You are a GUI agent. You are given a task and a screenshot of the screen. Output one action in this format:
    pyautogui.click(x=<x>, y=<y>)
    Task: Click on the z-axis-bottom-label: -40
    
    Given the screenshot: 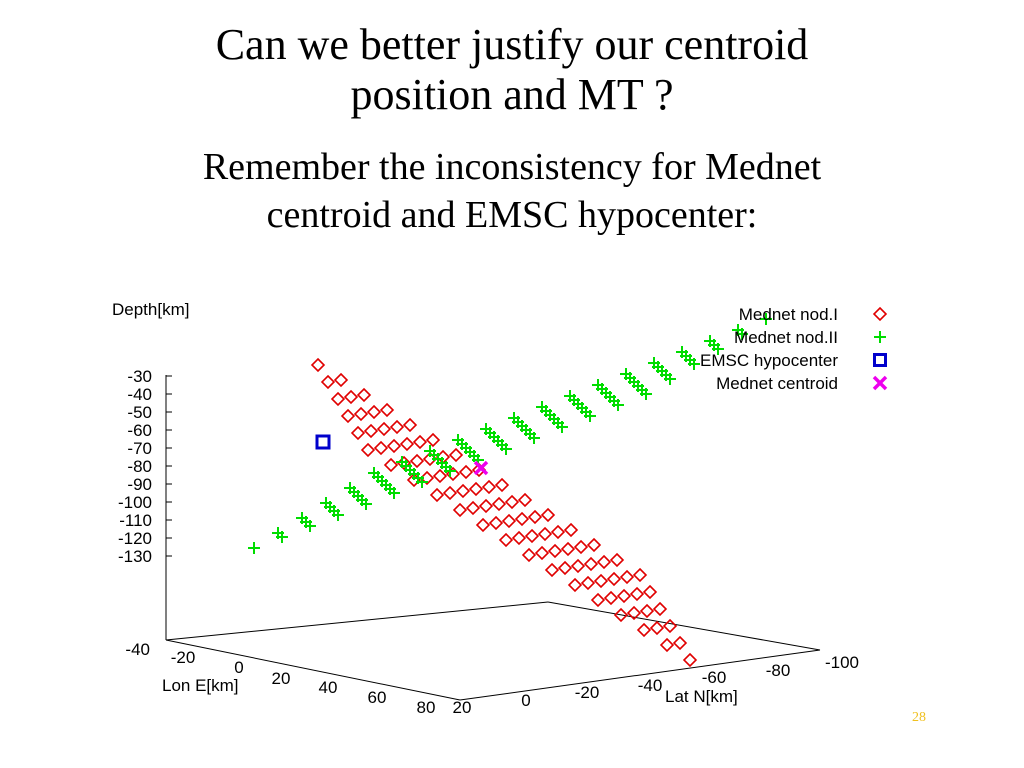 What is the action you would take?
    pyautogui.click(x=137, y=649)
    